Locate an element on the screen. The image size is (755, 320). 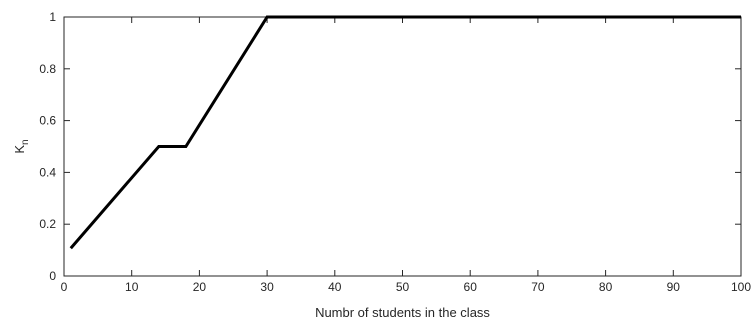
x-axis-label: Numbr of students in the class is located at coordinates (402, 312).